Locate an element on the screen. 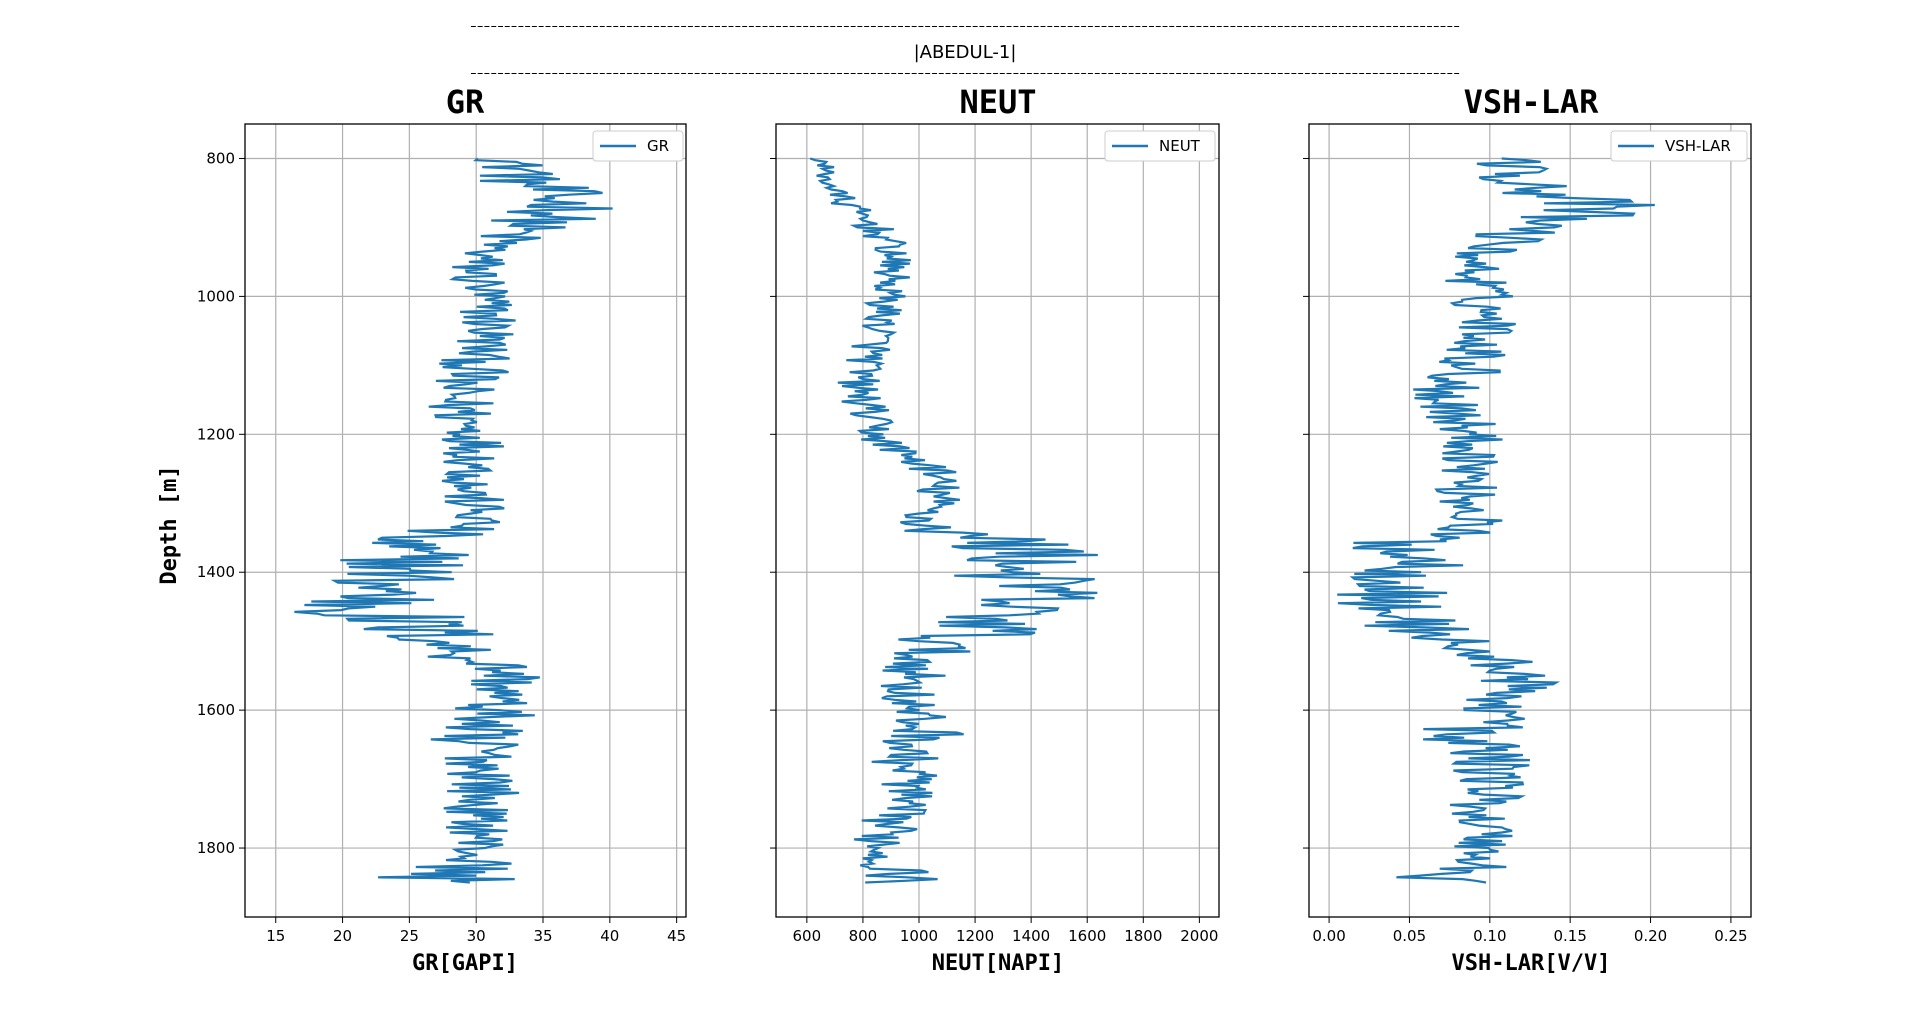 This screenshot has width=1920, height=1016. neut-legend-box is located at coordinates (1160, 146).